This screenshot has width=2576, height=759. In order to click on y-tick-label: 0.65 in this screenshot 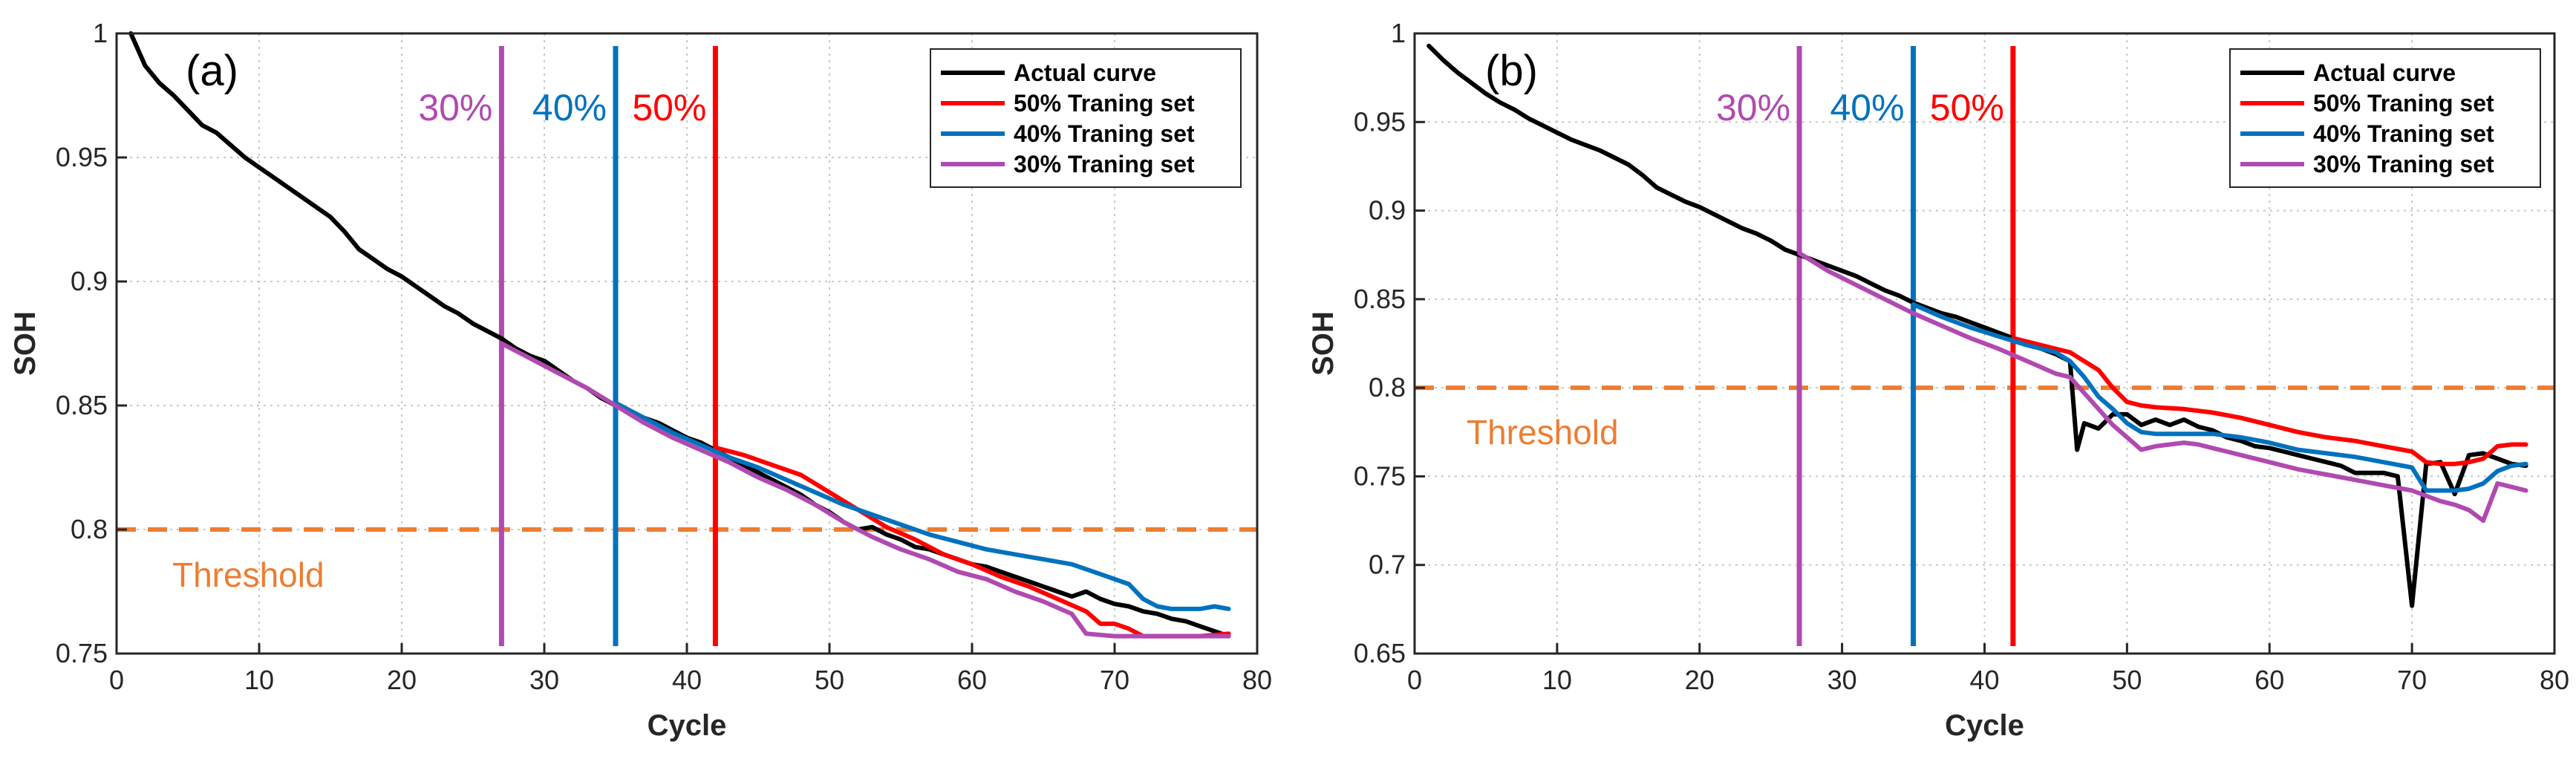, I will do `click(1380, 653)`.